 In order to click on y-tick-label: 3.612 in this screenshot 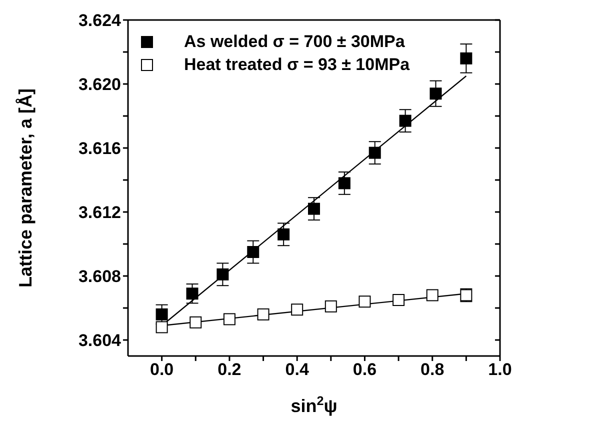, I will do `click(99, 212)`.